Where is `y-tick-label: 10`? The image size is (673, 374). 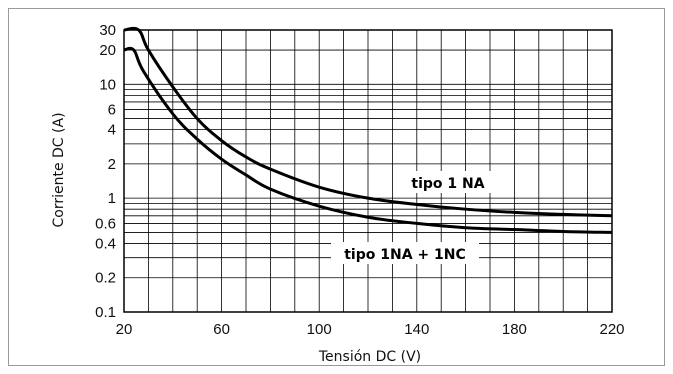
y-tick-label: 10 is located at coordinates (107, 84).